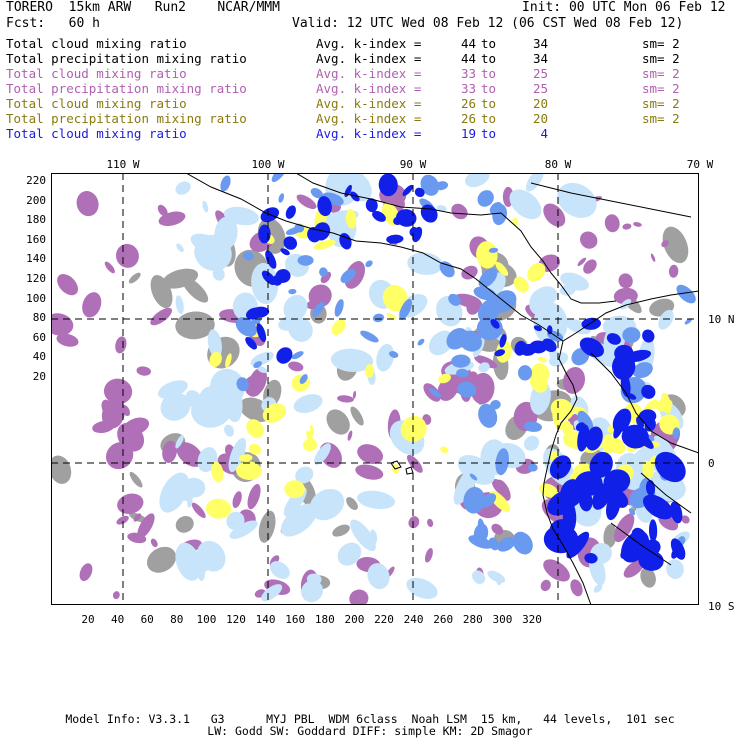 This screenshot has height=740, width=740. I want to click on bottom-tick-label: 160, so click(295, 619).